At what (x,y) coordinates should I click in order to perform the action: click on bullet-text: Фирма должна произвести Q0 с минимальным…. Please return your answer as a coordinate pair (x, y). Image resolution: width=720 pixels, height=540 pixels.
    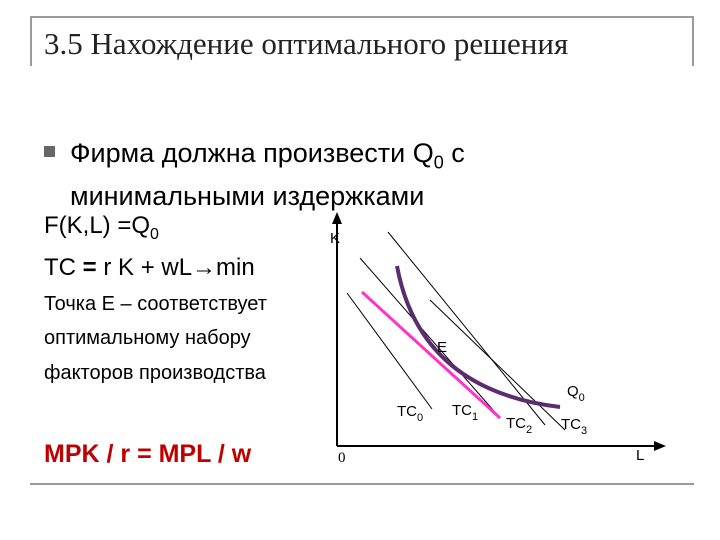
    Looking at the image, I should click on (267, 175).